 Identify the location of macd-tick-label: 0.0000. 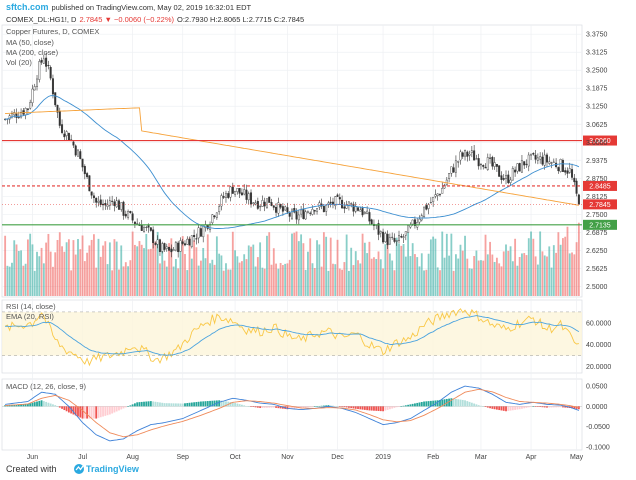
(597, 407).